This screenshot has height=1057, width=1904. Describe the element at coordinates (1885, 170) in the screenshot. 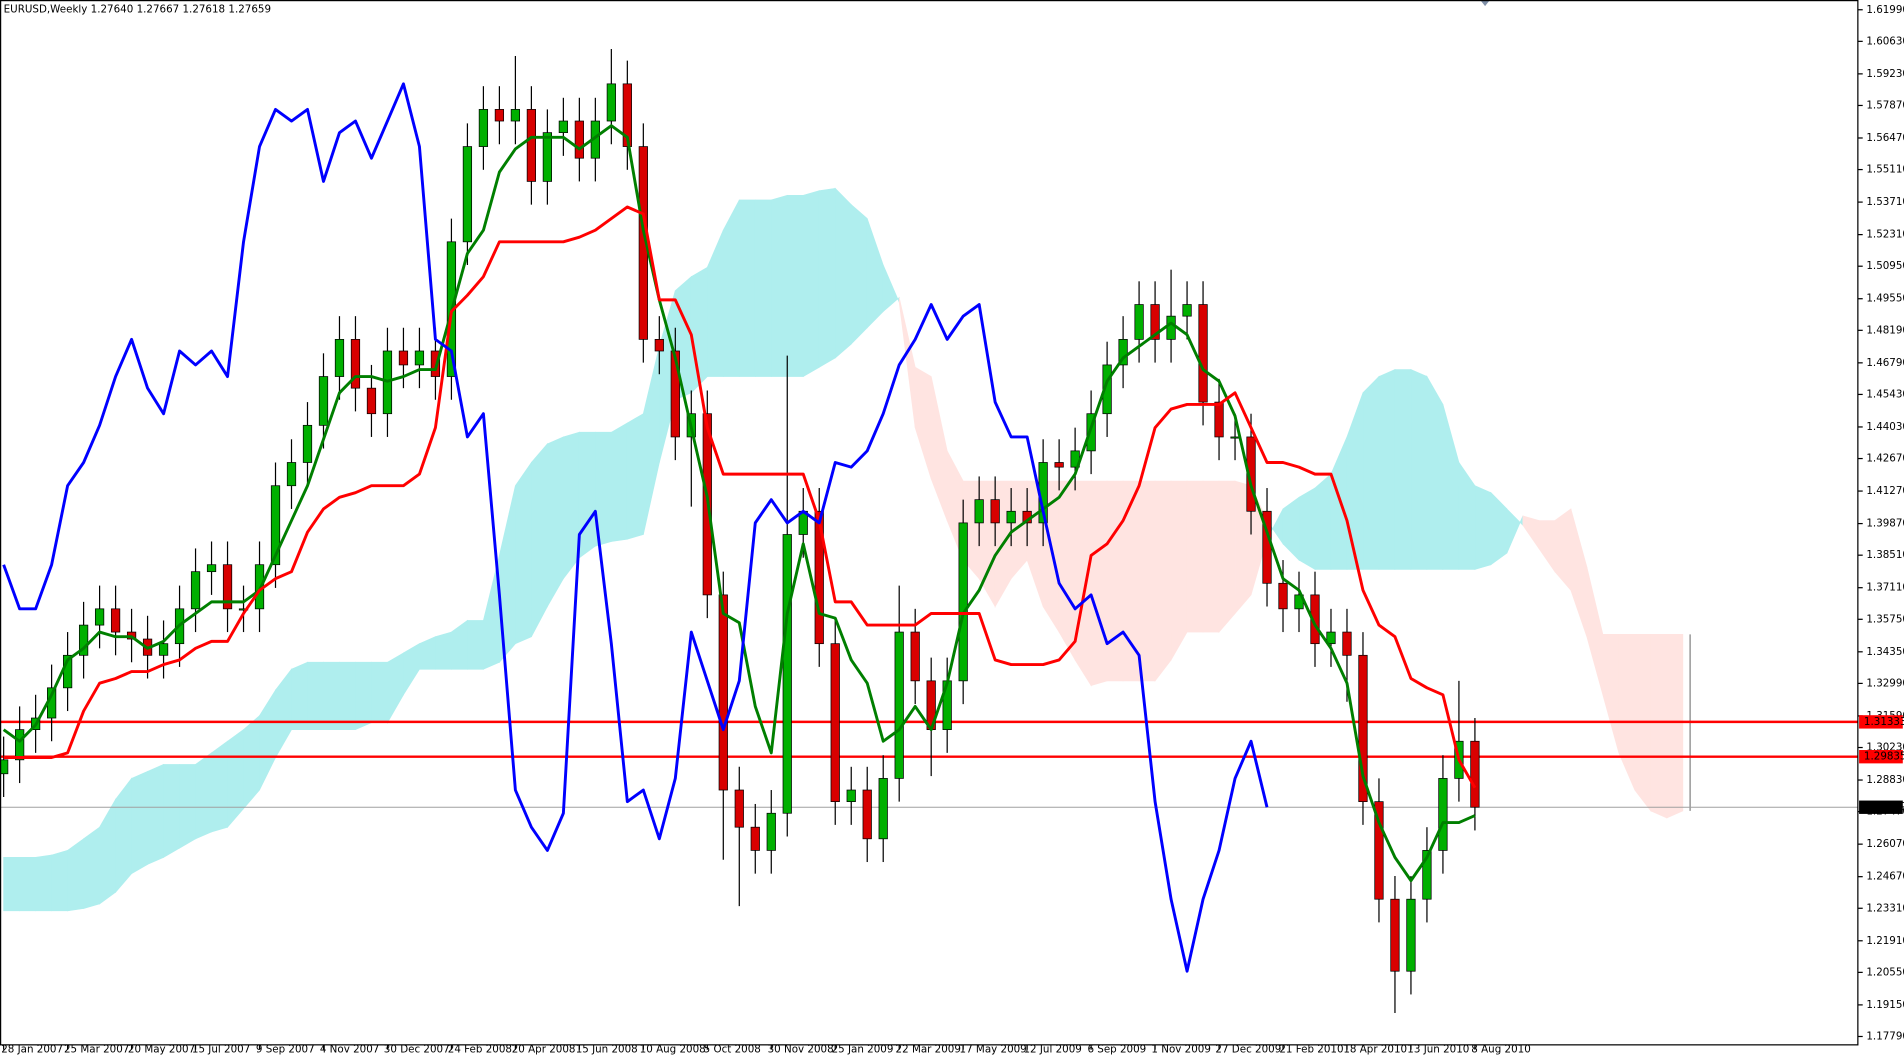

I see `y-tick-label: 1.55110` at that location.